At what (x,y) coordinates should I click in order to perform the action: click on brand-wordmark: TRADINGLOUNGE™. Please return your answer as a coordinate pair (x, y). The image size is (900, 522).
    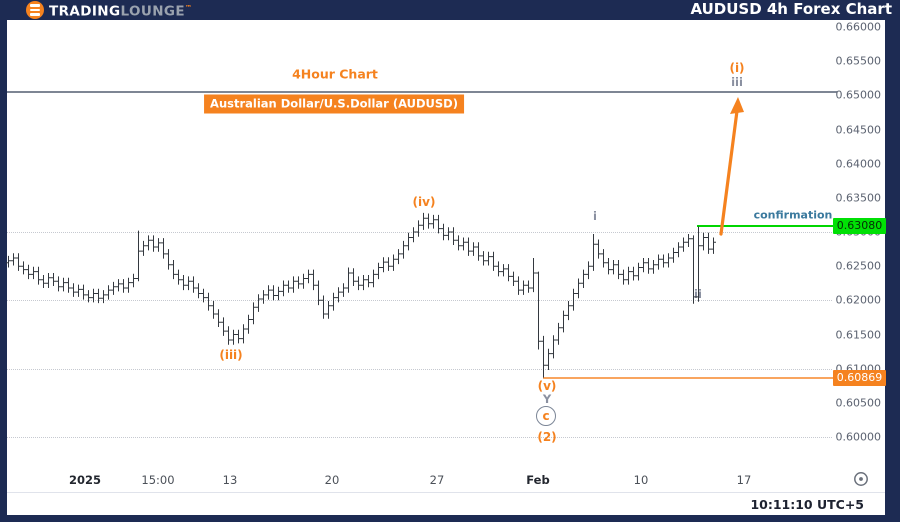
    Looking at the image, I should click on (120, 11).